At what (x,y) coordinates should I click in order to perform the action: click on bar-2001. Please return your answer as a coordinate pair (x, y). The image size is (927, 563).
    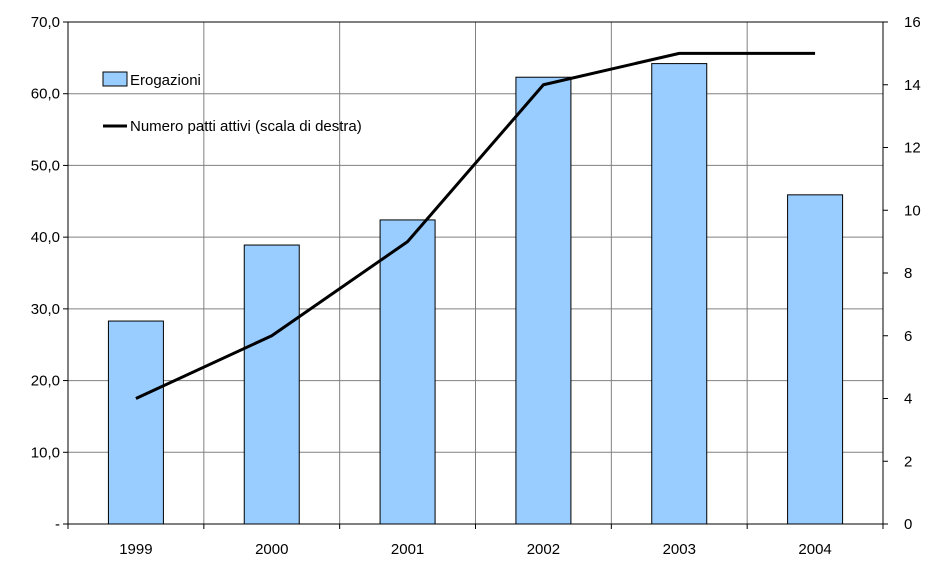
    Looking at the image, I should click on (407, 372).